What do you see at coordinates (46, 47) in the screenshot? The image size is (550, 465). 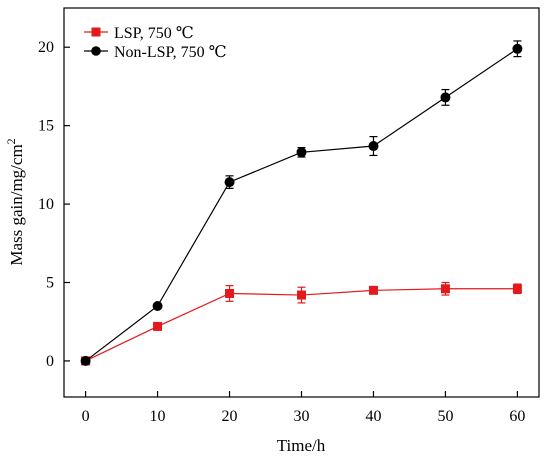 I see `y-tick-label: 20` at bounding box center [46, 47].